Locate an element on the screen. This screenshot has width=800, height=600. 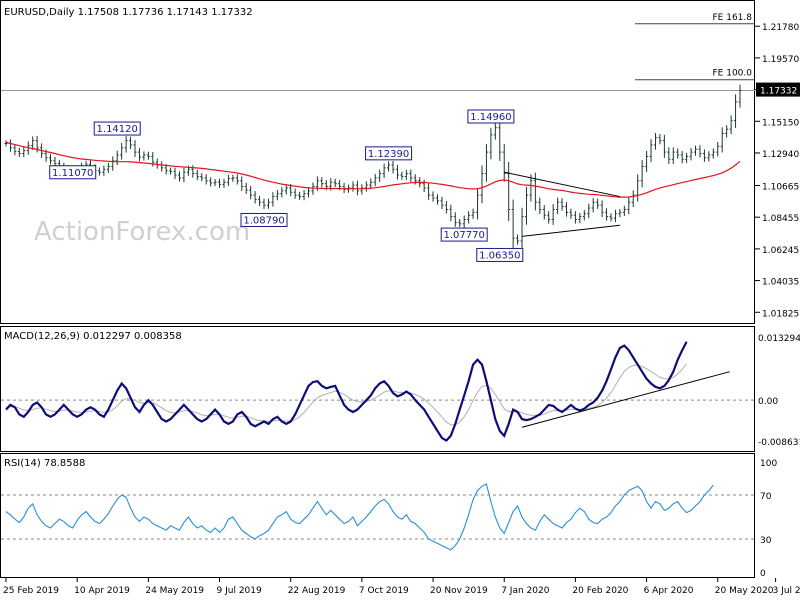
macd-y-tick-label: 0.013294 is located at coordinates (779, 339).